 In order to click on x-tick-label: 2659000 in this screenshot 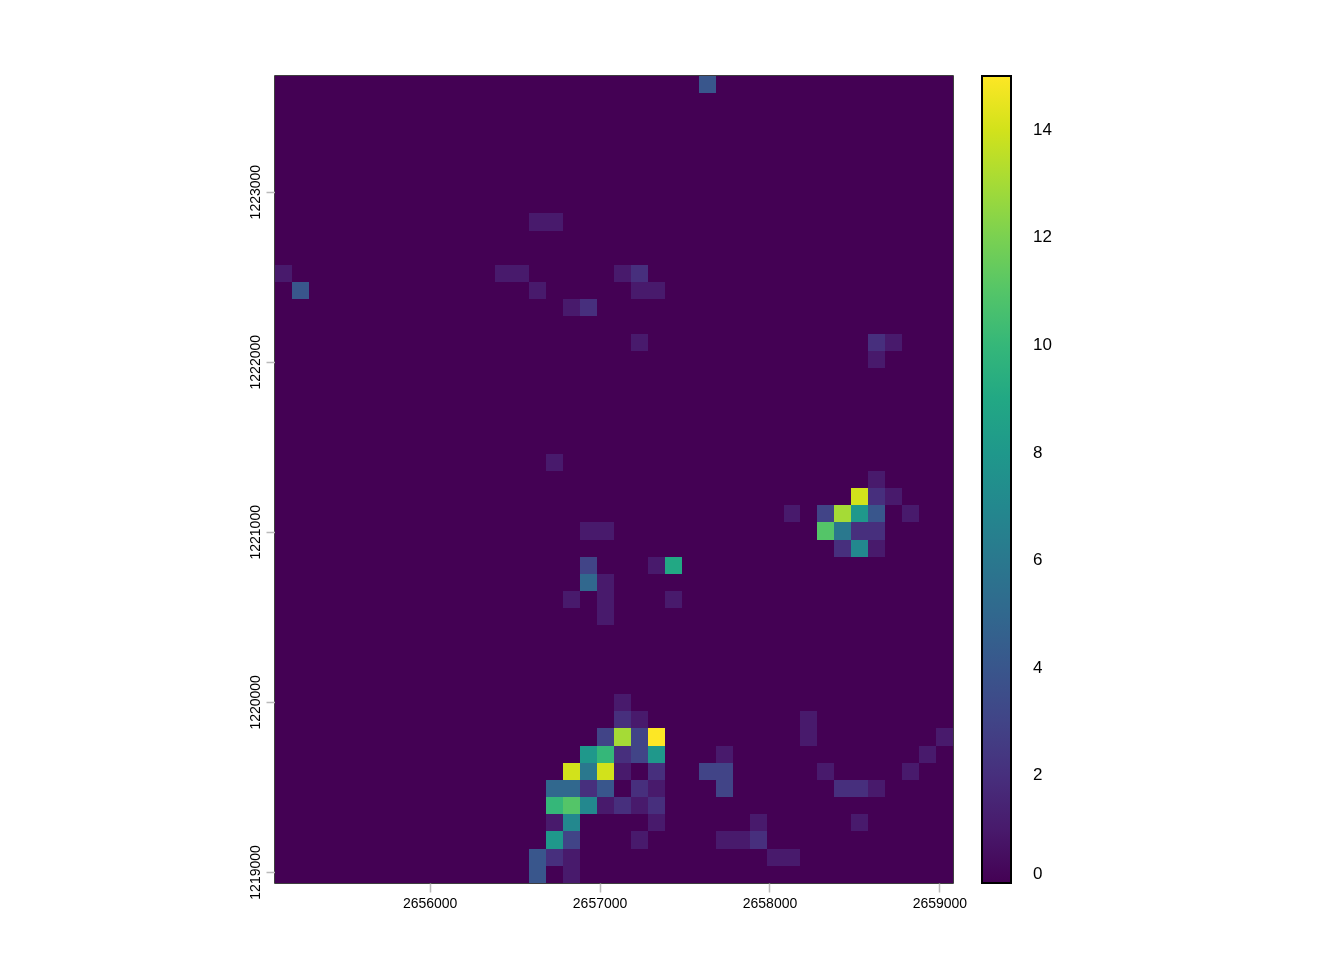, I will do `click(940, 902)`.